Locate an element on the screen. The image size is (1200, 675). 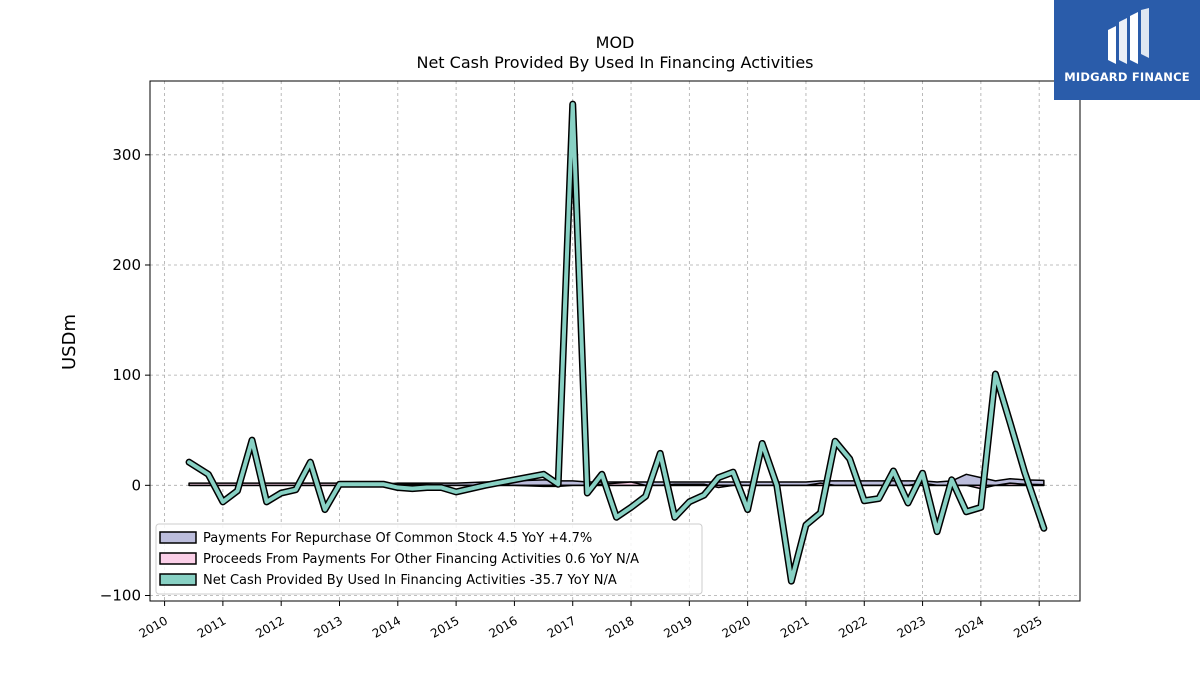
y-tick-label: −100 is located at coordinates (120, 595).